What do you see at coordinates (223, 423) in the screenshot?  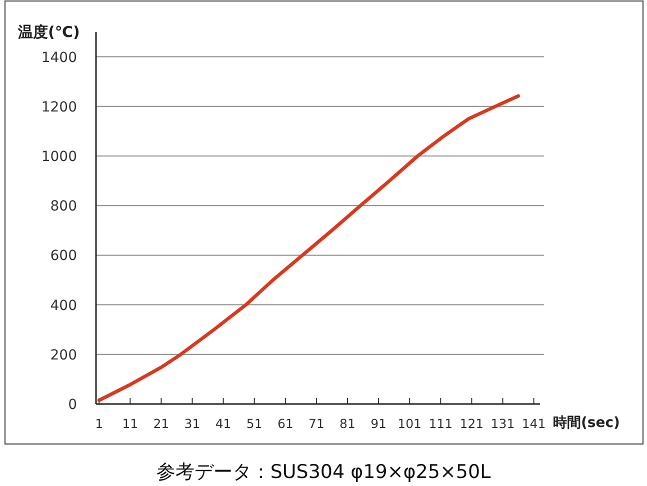 I see `x-tick-label: 41` at bounding box center [223, 423].